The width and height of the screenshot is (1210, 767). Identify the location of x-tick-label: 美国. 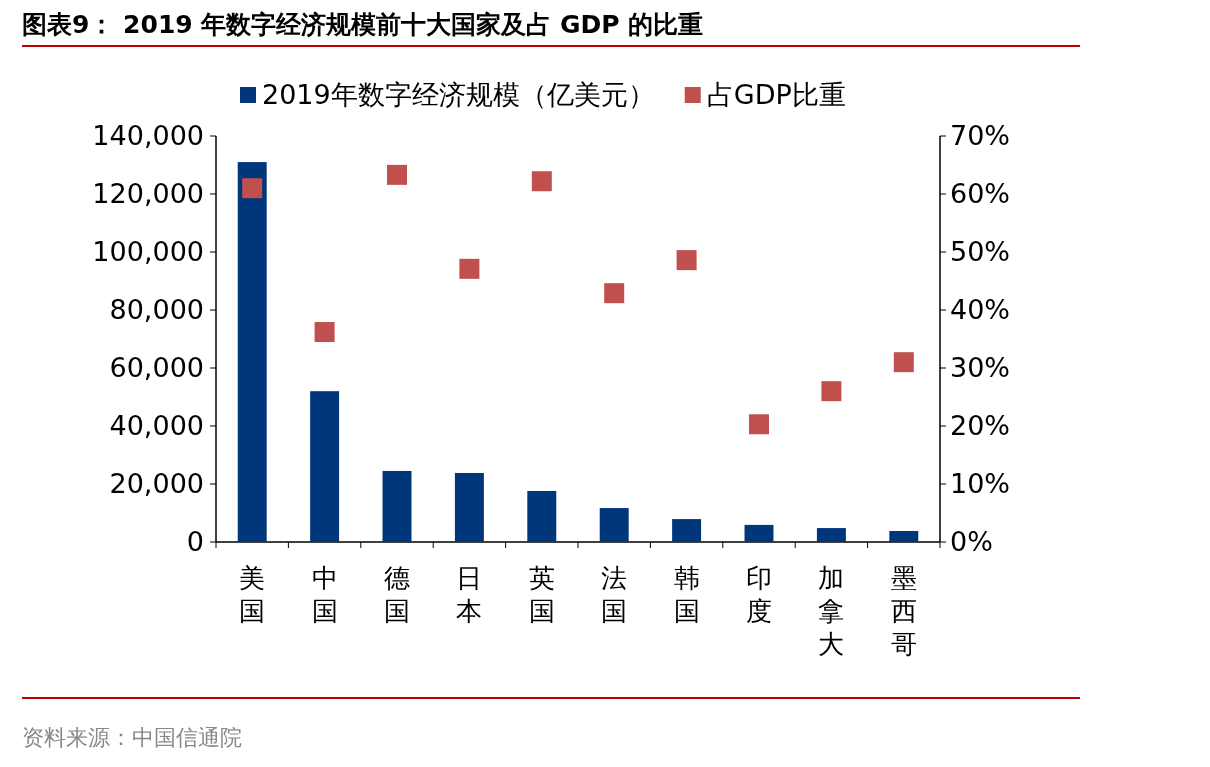
(252, 594).